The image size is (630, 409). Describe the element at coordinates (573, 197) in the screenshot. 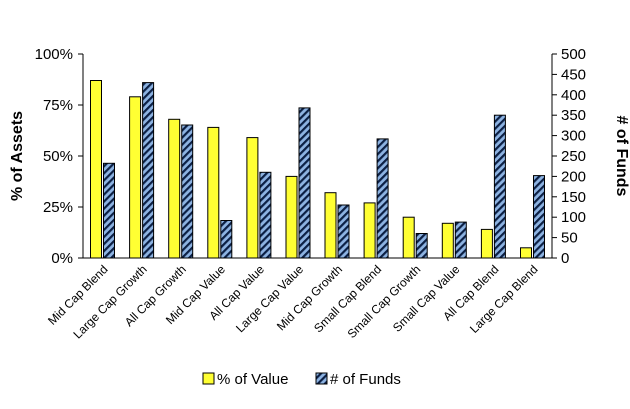

I see `y-right-tick-label: 150` at that location.